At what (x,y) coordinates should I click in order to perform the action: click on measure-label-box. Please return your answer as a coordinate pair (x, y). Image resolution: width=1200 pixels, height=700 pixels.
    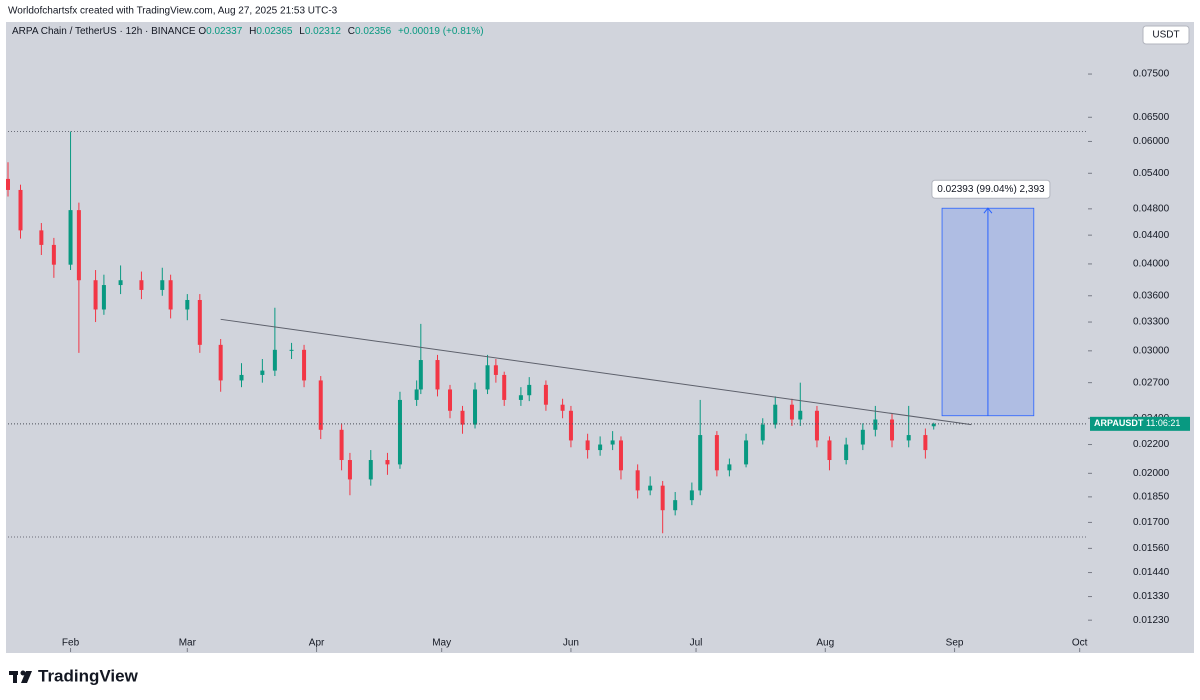
    Looking at the image, I should click on (991, 189).